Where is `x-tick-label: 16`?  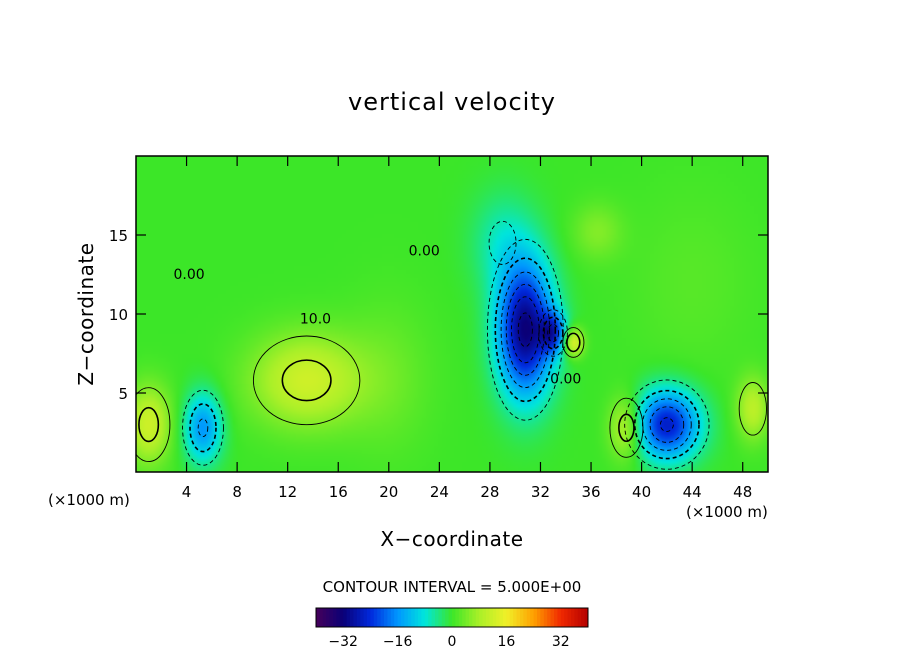 x-tick-label: 16 is located at coordinates (338, 492).